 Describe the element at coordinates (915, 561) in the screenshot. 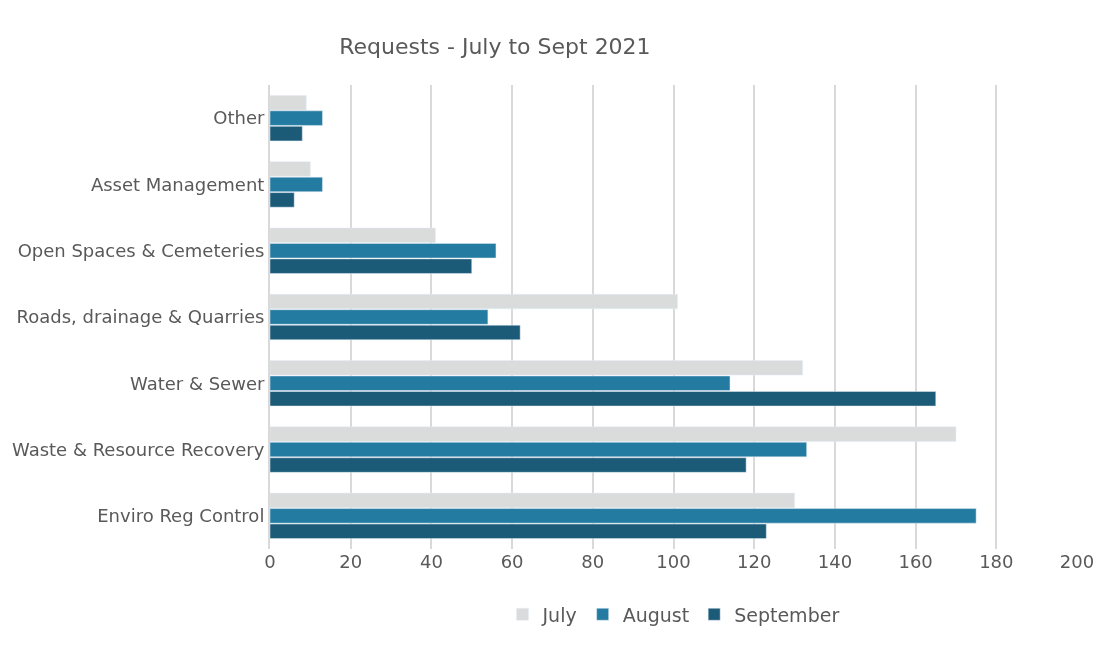

I see `x-tick-label: 160` at that location.